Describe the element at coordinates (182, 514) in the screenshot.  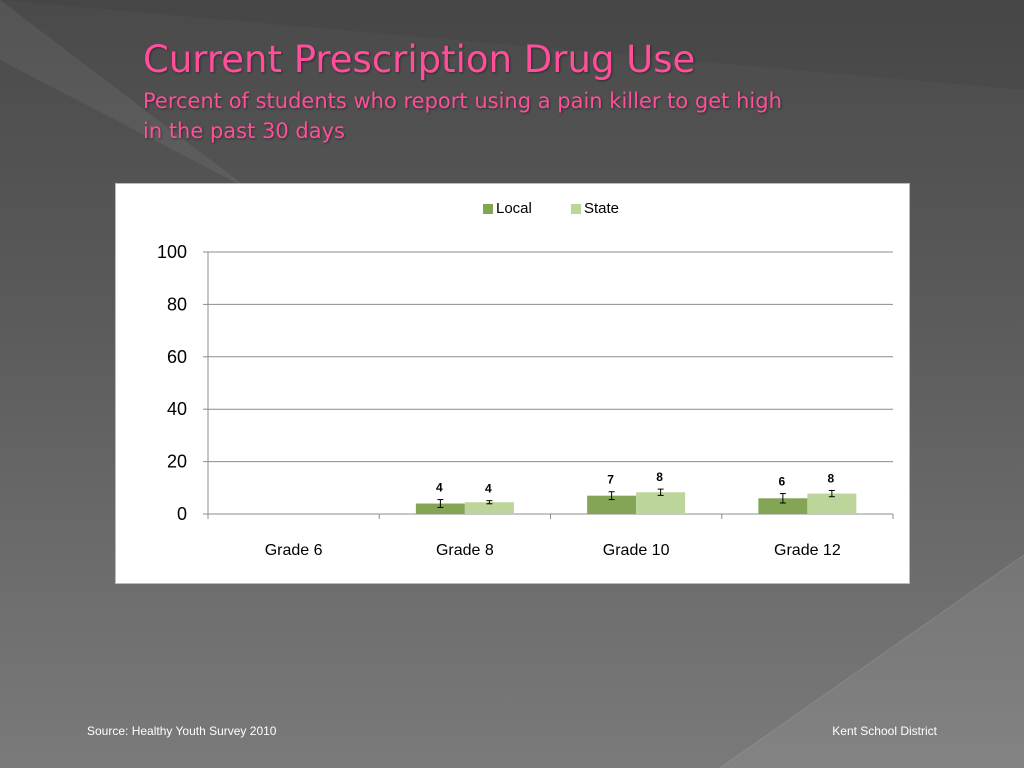
I see `y-tick-label: 0` at that location.